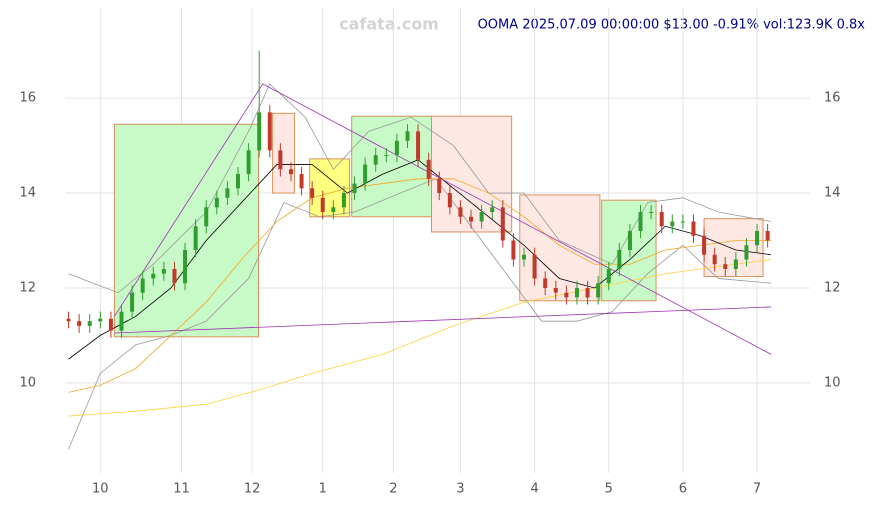 Image resolution: width=875 pixels, height=509 pixels. I want to click on x-tick-label: 6, so click(683, 489).